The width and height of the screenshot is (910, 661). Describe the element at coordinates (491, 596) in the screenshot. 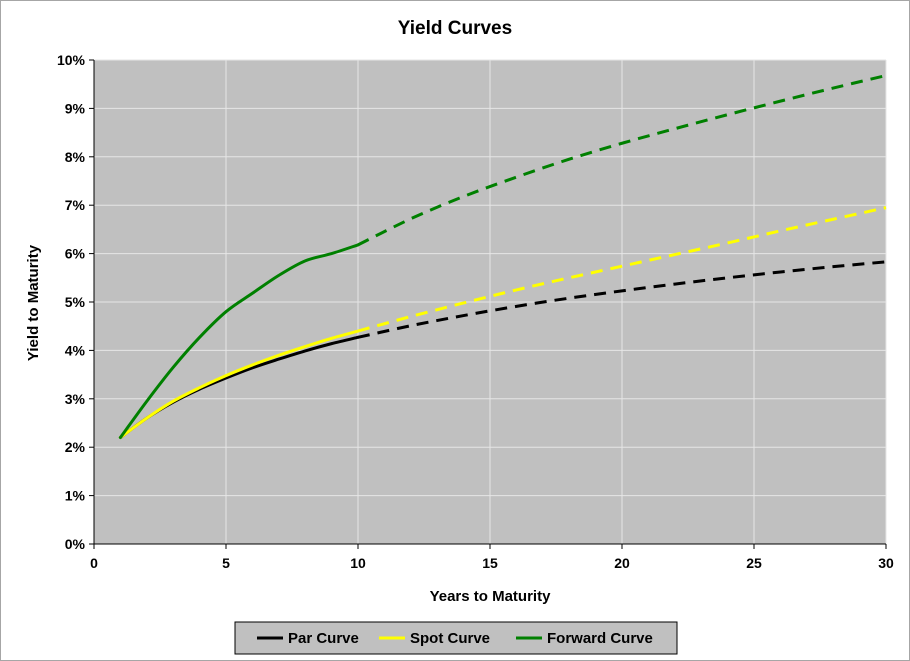

I see `x-axis-label: Years to Maturity` at that location.